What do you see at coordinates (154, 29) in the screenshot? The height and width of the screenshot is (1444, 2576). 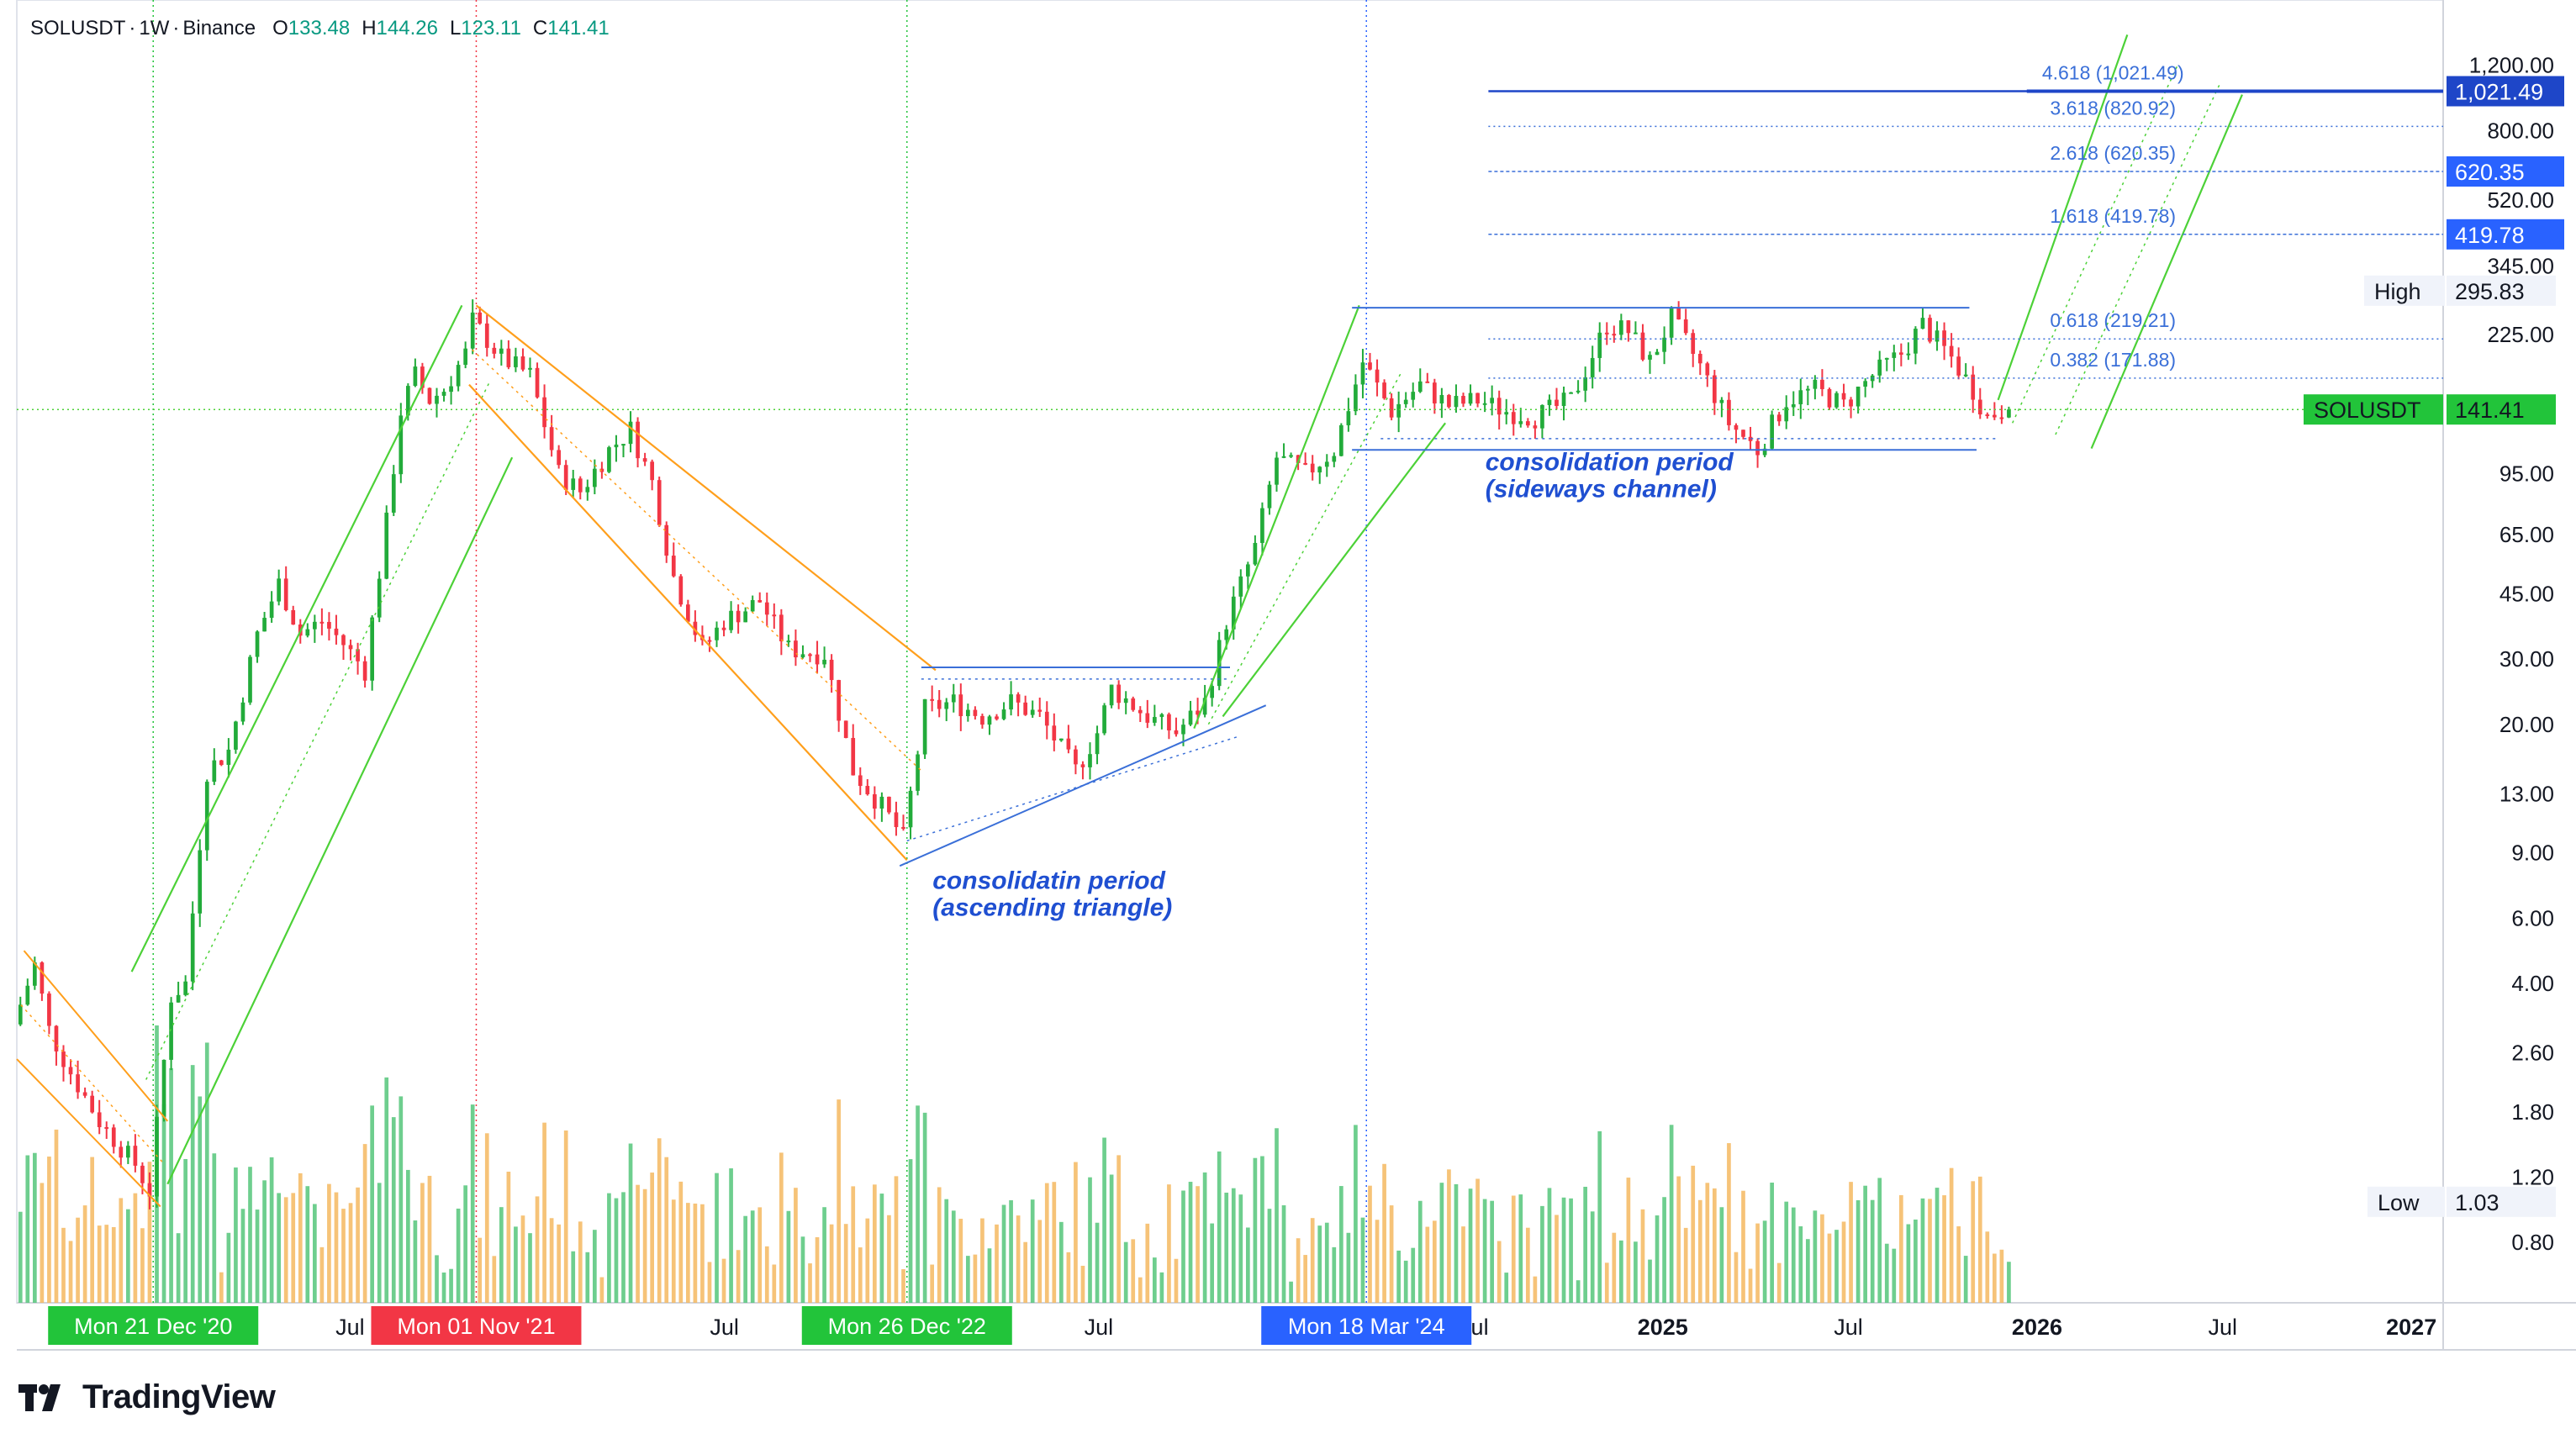 I see `interval-label: 1W` at bounding box center [154, 29].